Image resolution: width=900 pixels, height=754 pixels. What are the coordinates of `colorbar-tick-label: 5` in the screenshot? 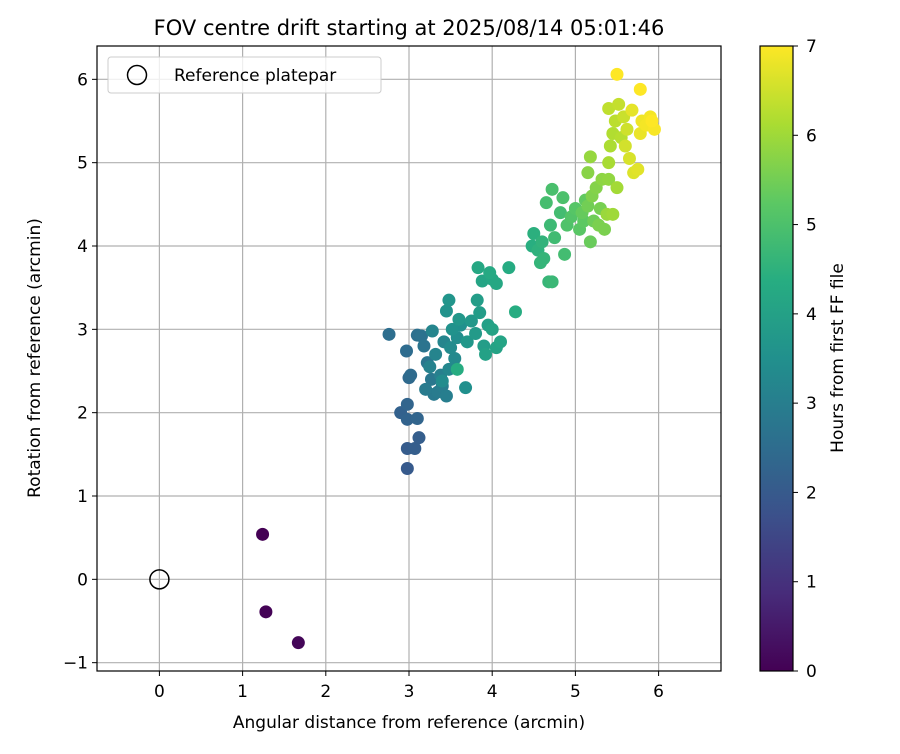 It's located at (811, 226).